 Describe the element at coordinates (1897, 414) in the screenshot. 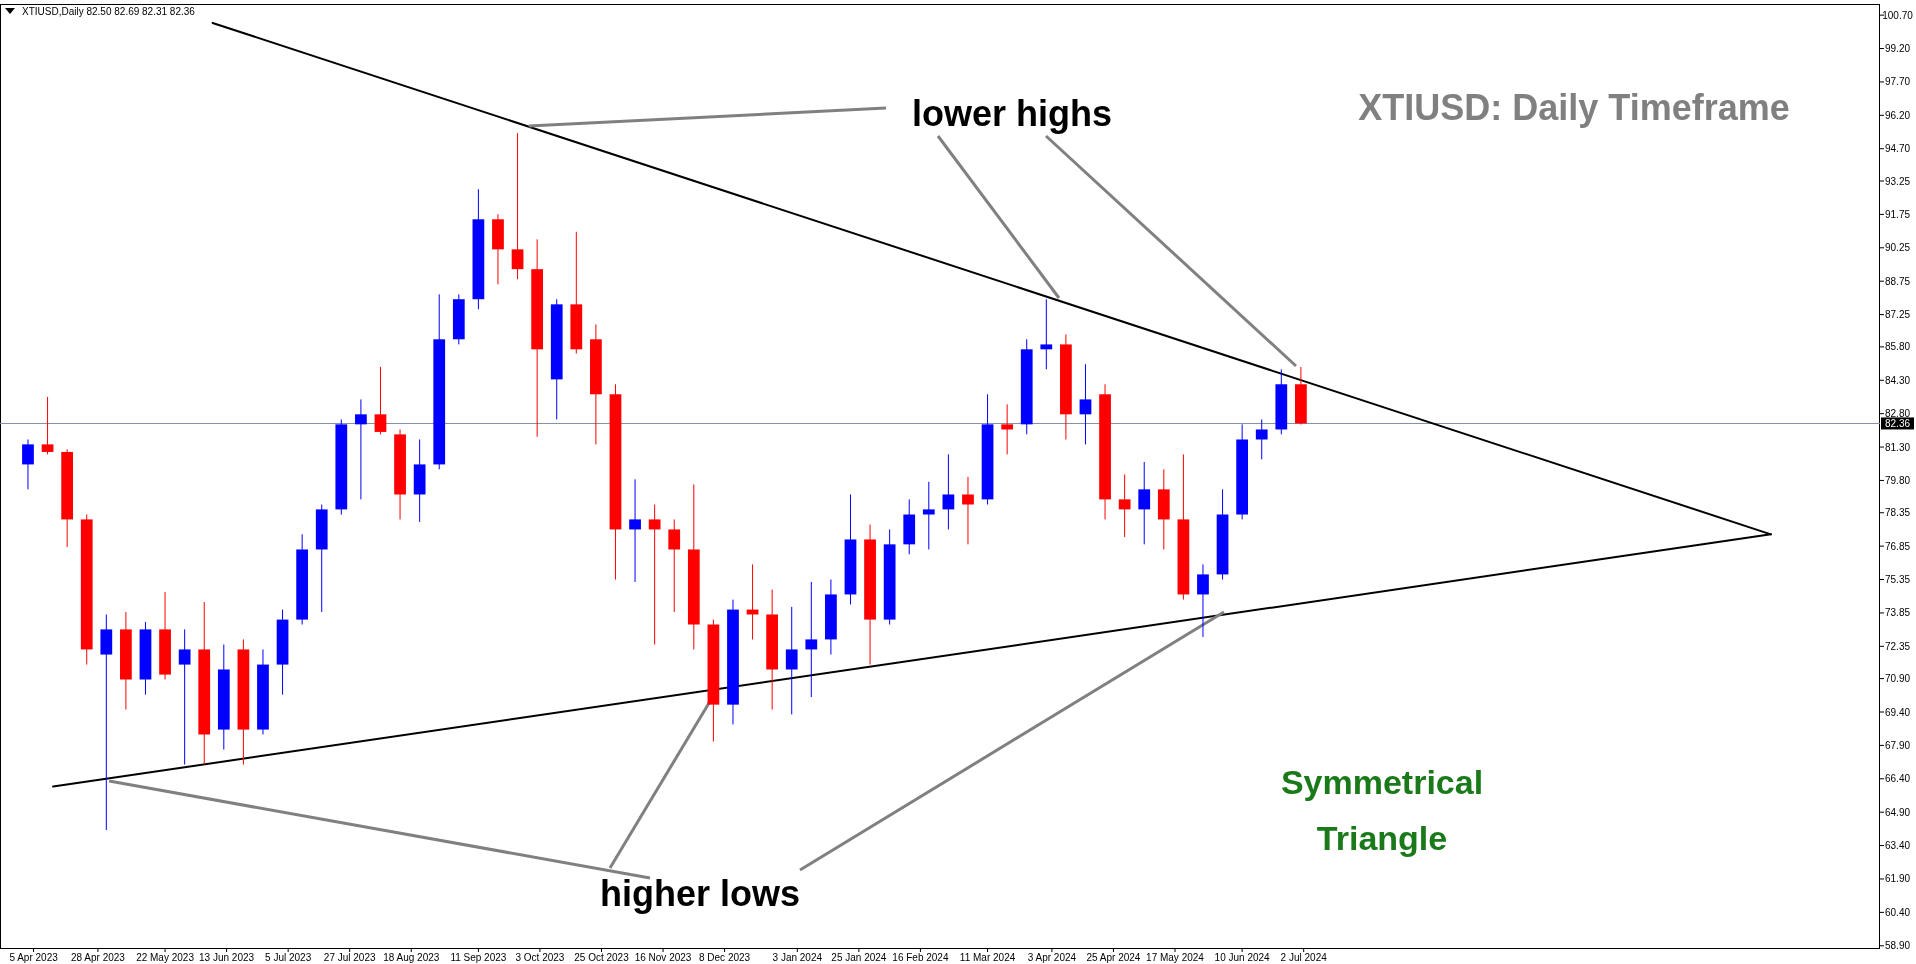

I see `y-tick-label: 82.80` at that location.